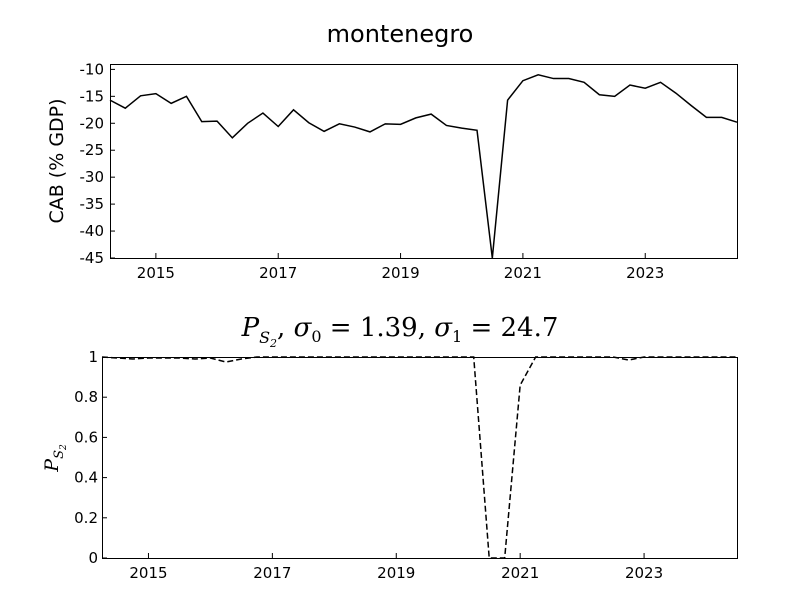 Image resolution: width=800 pixels, height=600 pixels. I want to click on cab-x-tick-label: 2019, so click(400, 273).